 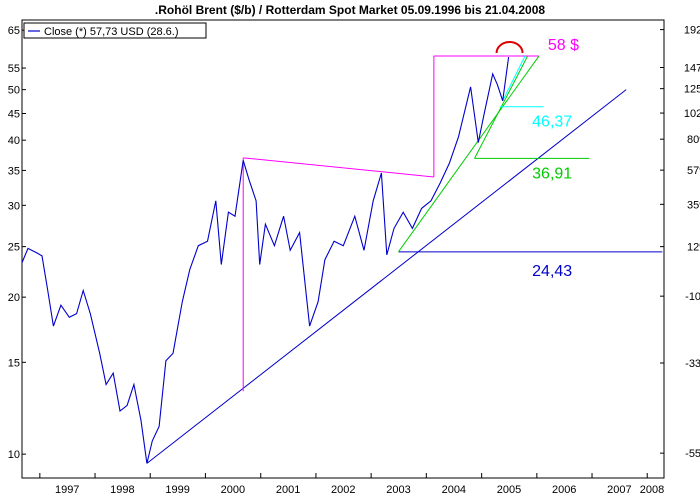 I want to click on annotation-labels: 58 $ 46,37 36,91 24,43, so click(x=555, y=158).